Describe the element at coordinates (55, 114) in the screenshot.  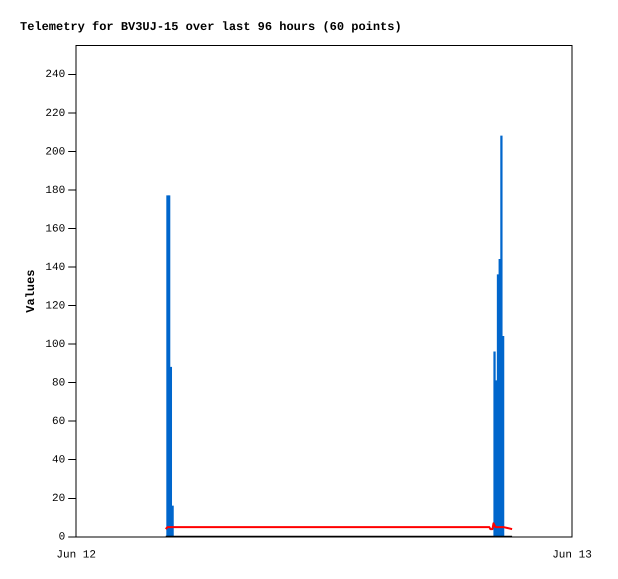
I see `y-tick-label: 220` at that location.